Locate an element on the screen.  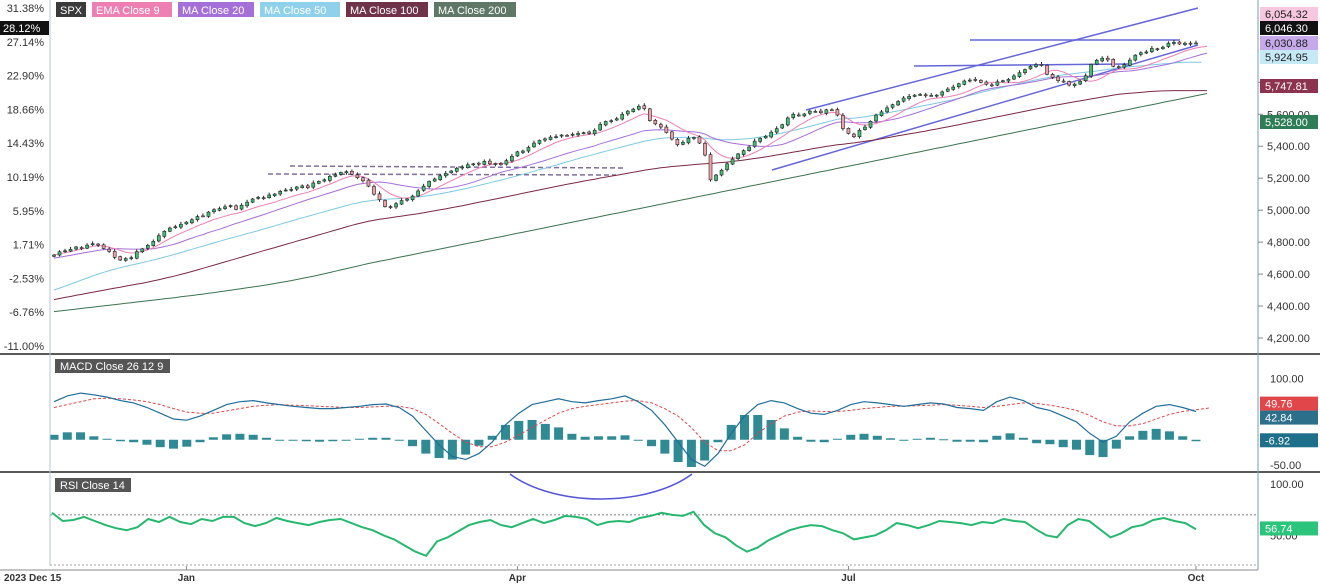
rsi-current-tag is located at coordinates (1289, 528).